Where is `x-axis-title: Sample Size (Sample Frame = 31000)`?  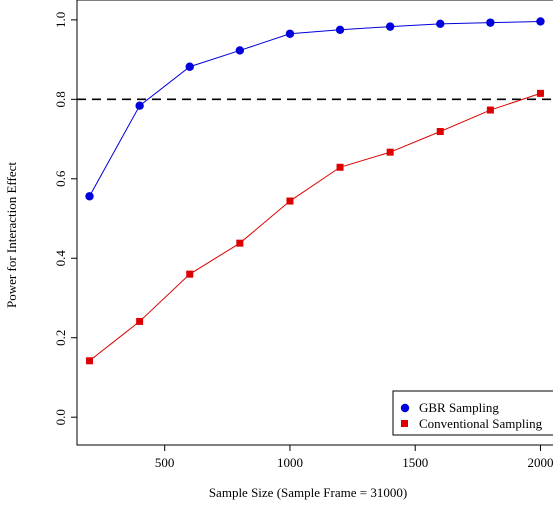
x-axis-title: Sample Size (Sample Frame = 31000) is located at coordinates (308, 492).